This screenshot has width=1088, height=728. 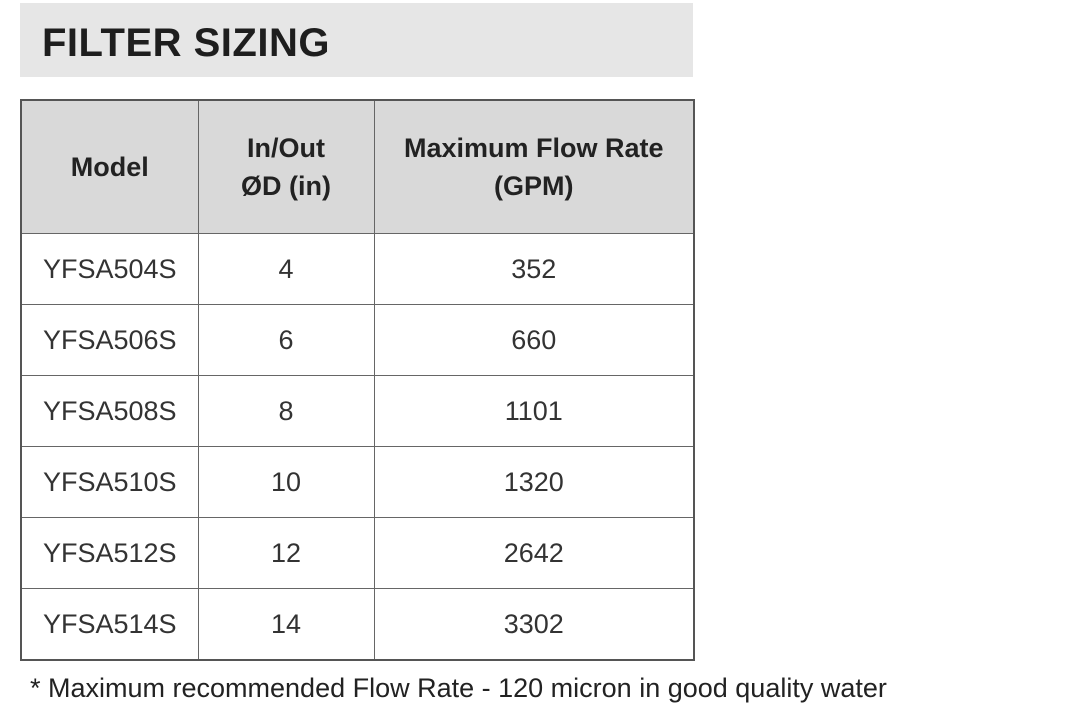 I want to click on title: FILTER SIZING, so click(x=186, y=43).